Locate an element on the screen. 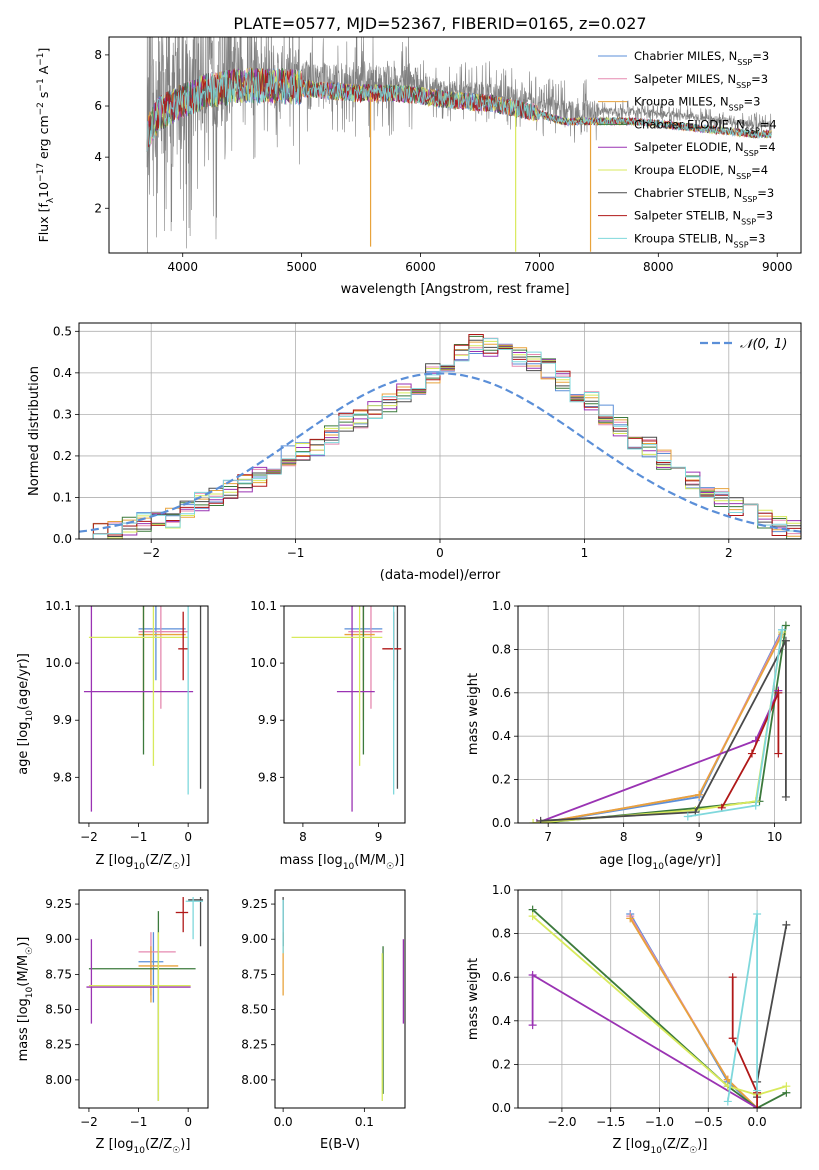  x-tick-label: 8 is located at coordinates (624, 837).